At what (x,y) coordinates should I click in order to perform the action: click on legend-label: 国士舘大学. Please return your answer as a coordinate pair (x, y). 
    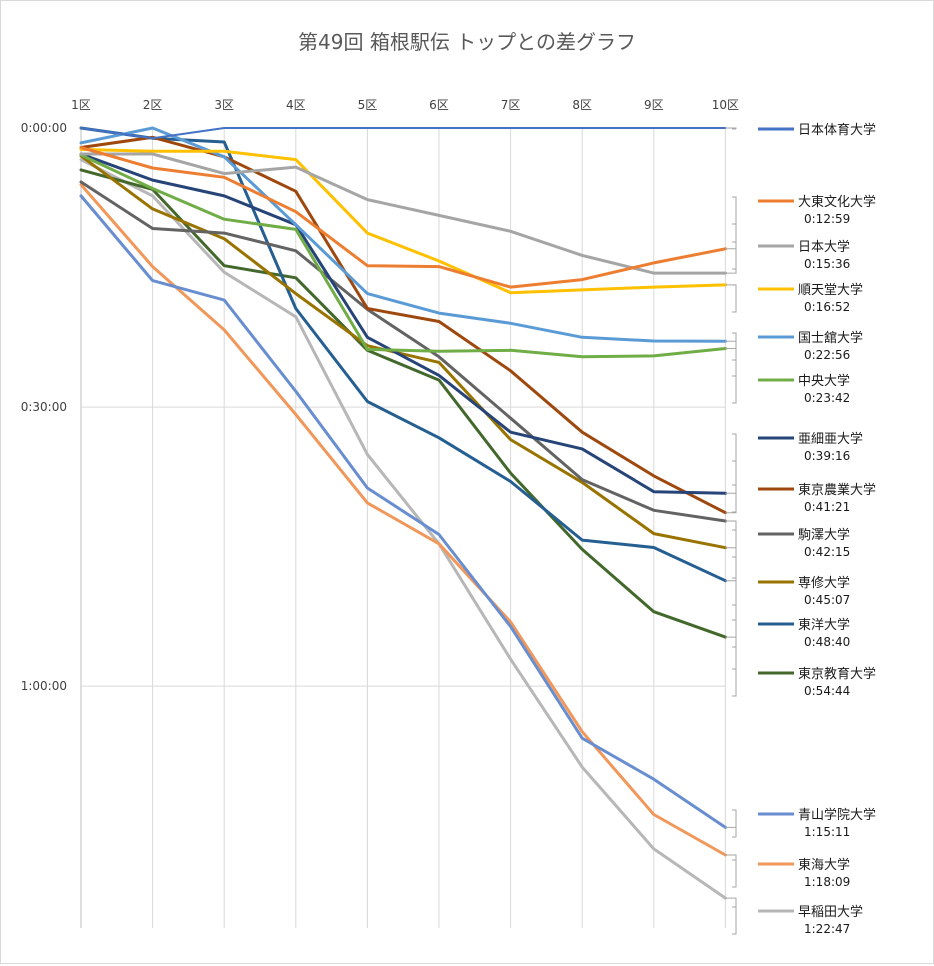
    Looking at the image, I should click on (830, 338).